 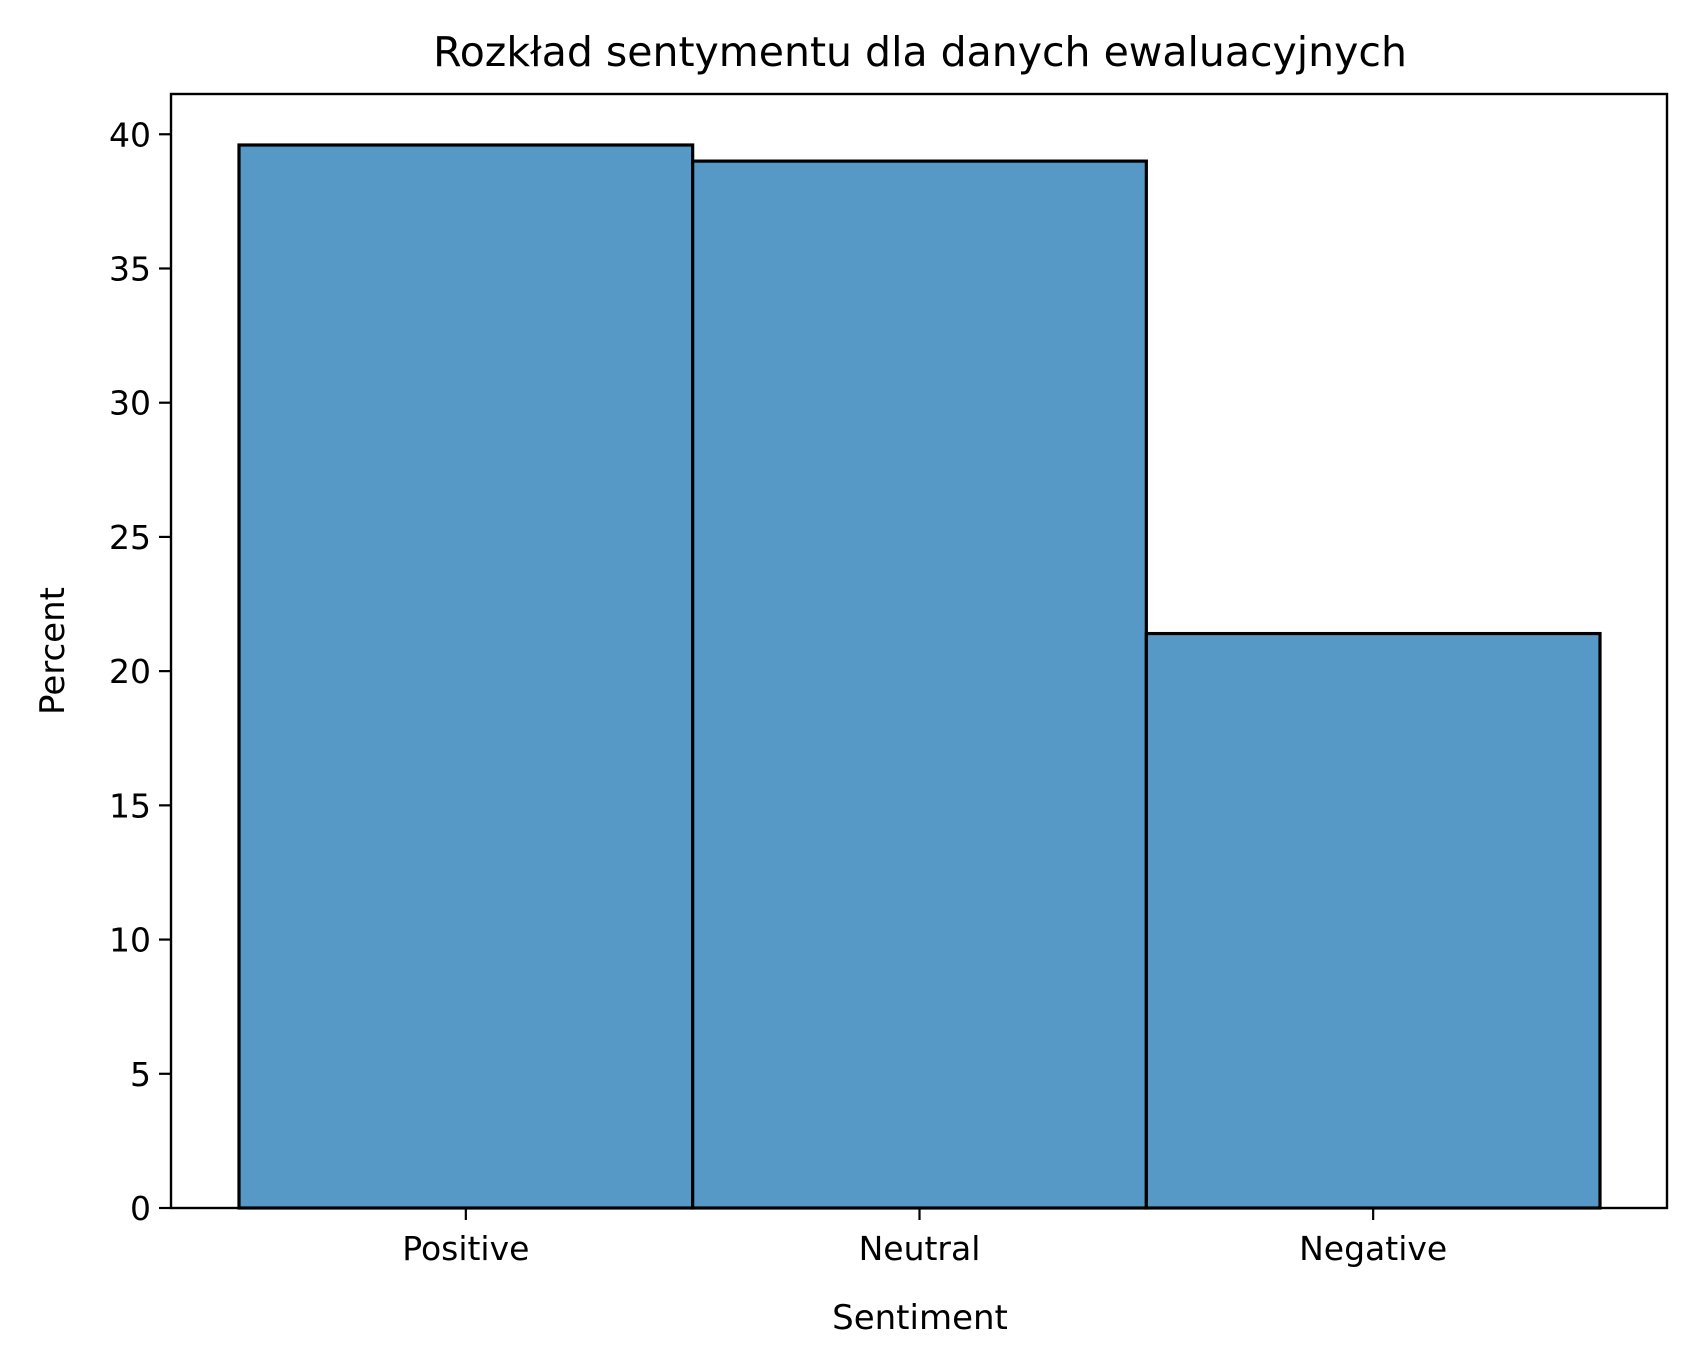 What do you see at coordinates (53, 651) in the screenshot?
I see `y-axis-label: Percent` at bounding box center [53, 651].